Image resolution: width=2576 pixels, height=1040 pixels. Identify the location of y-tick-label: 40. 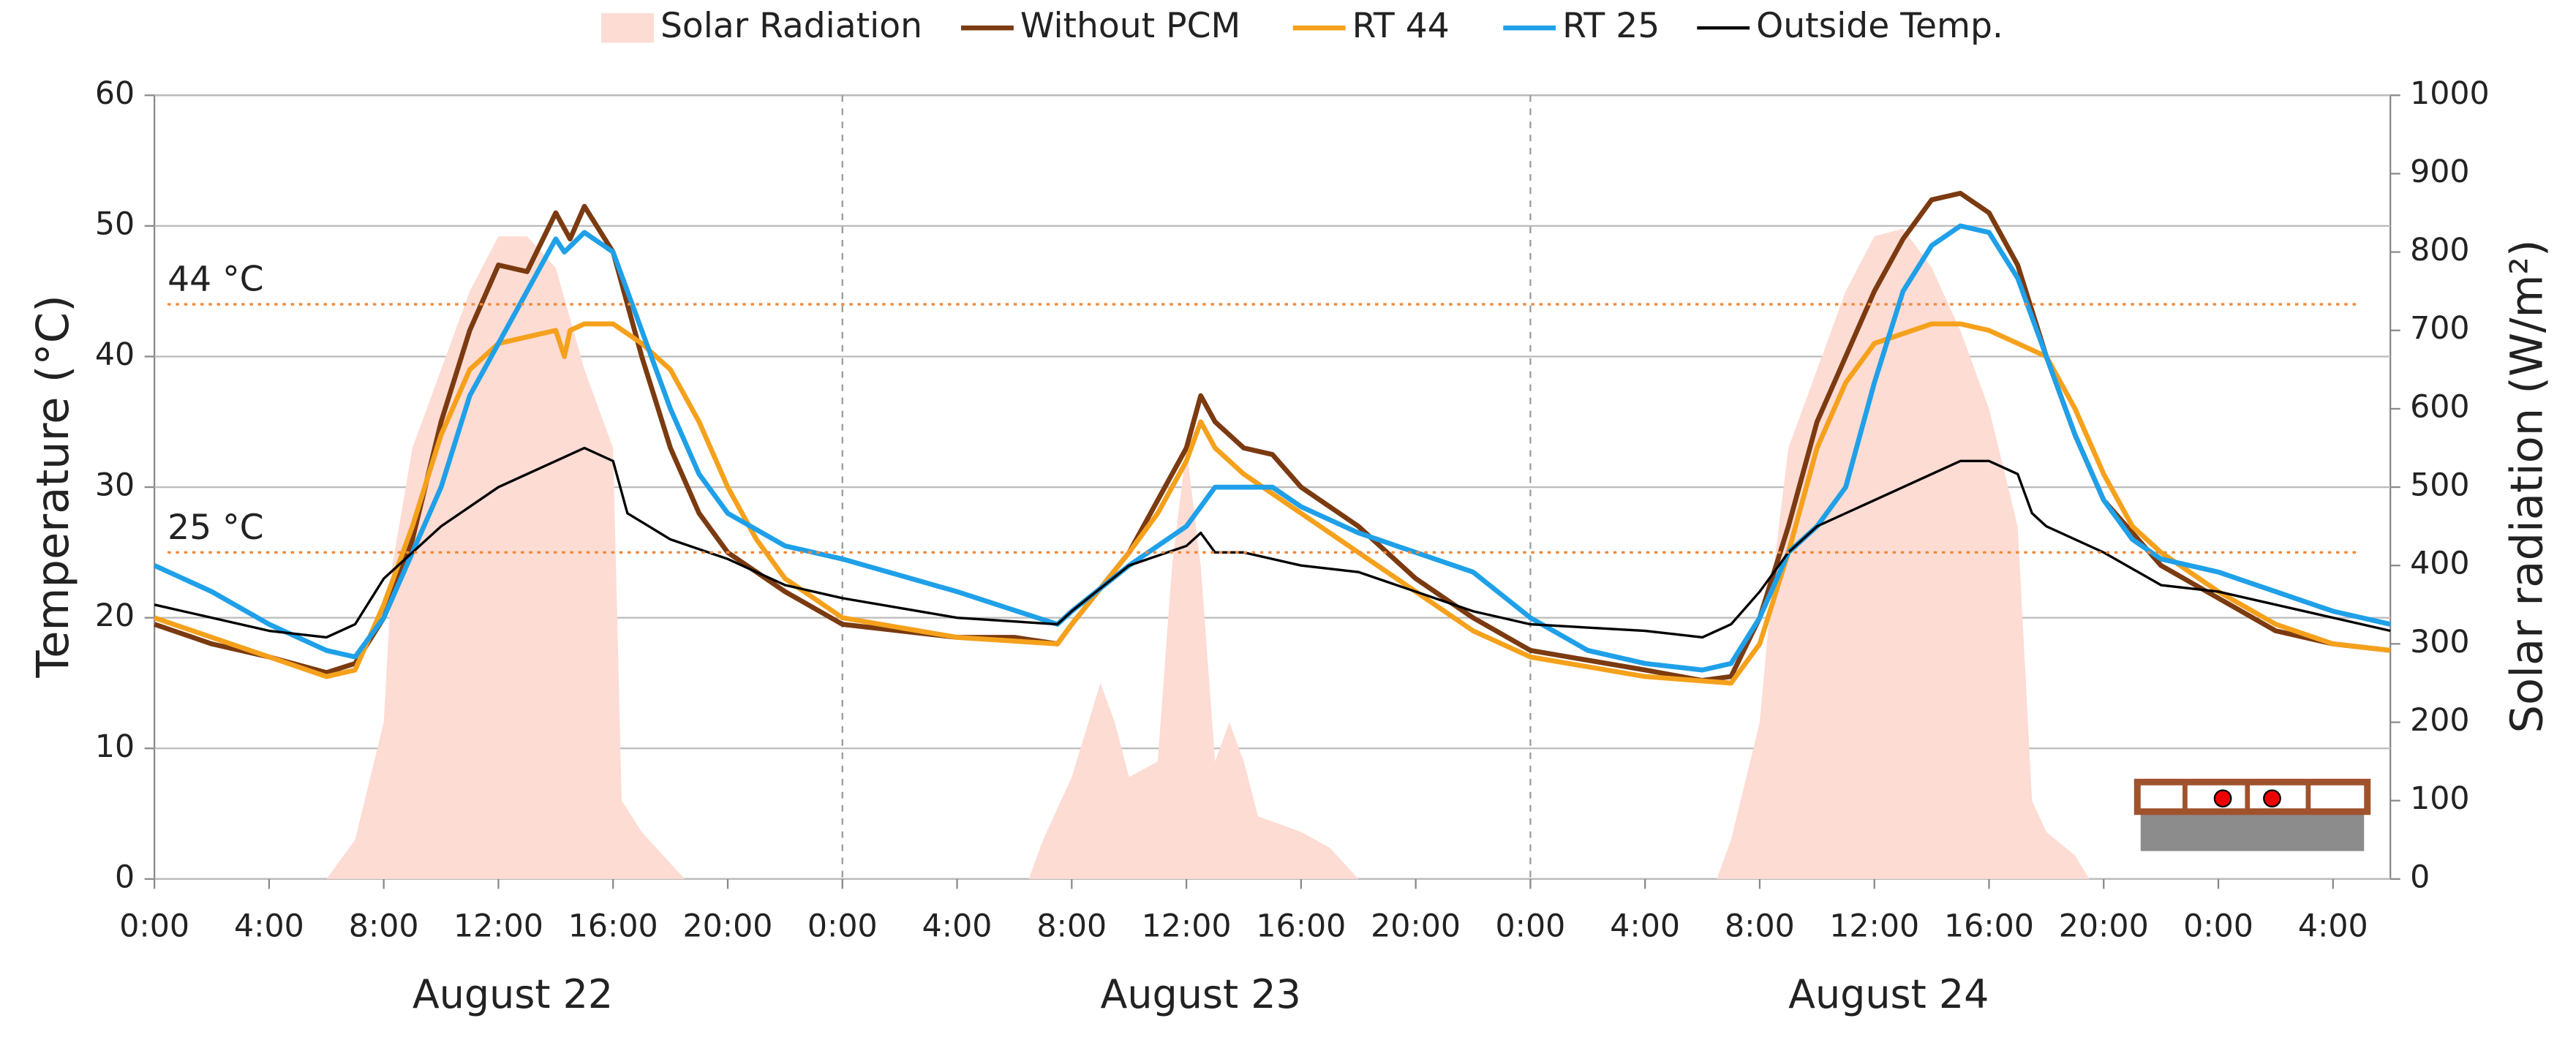
(115, 354).